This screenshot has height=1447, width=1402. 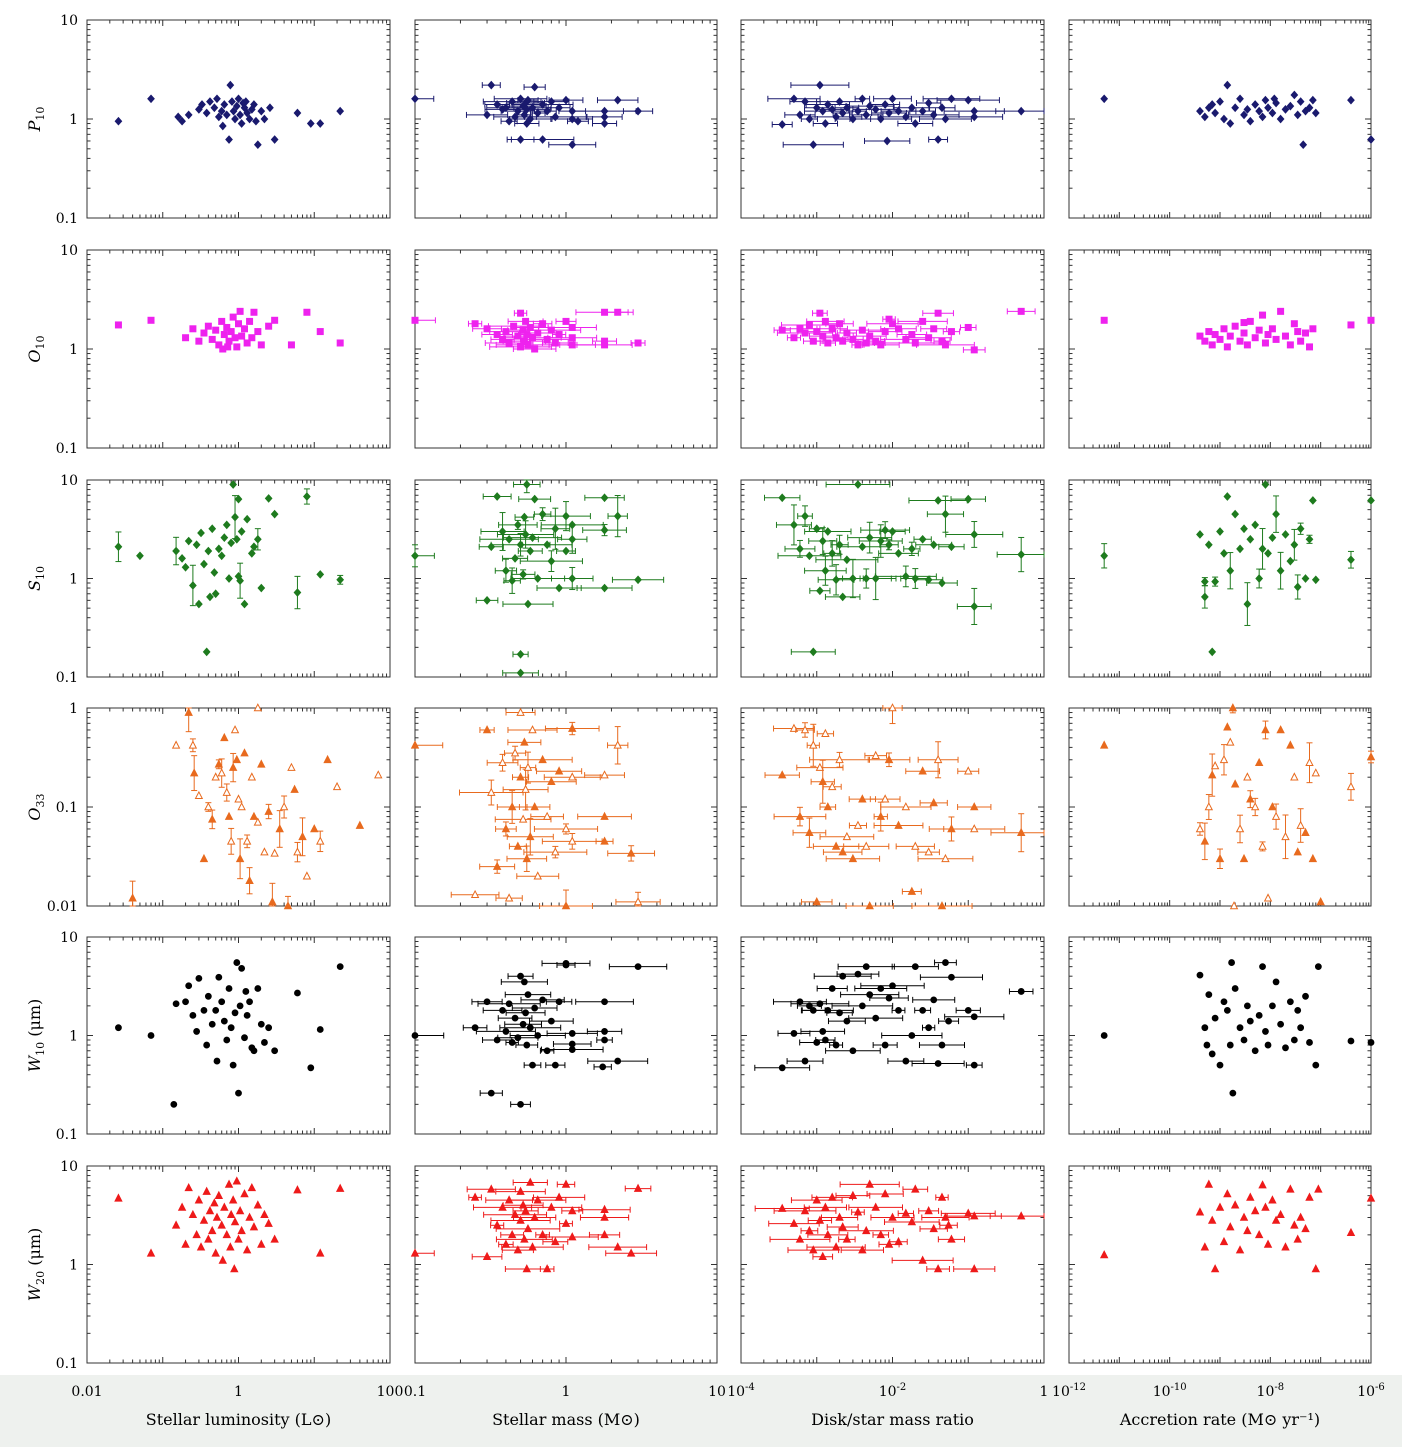 What do you see at coordinates (892, 349) in the screenshot?
I see `panel-O10-ratio` at bounding box center [892, 349].